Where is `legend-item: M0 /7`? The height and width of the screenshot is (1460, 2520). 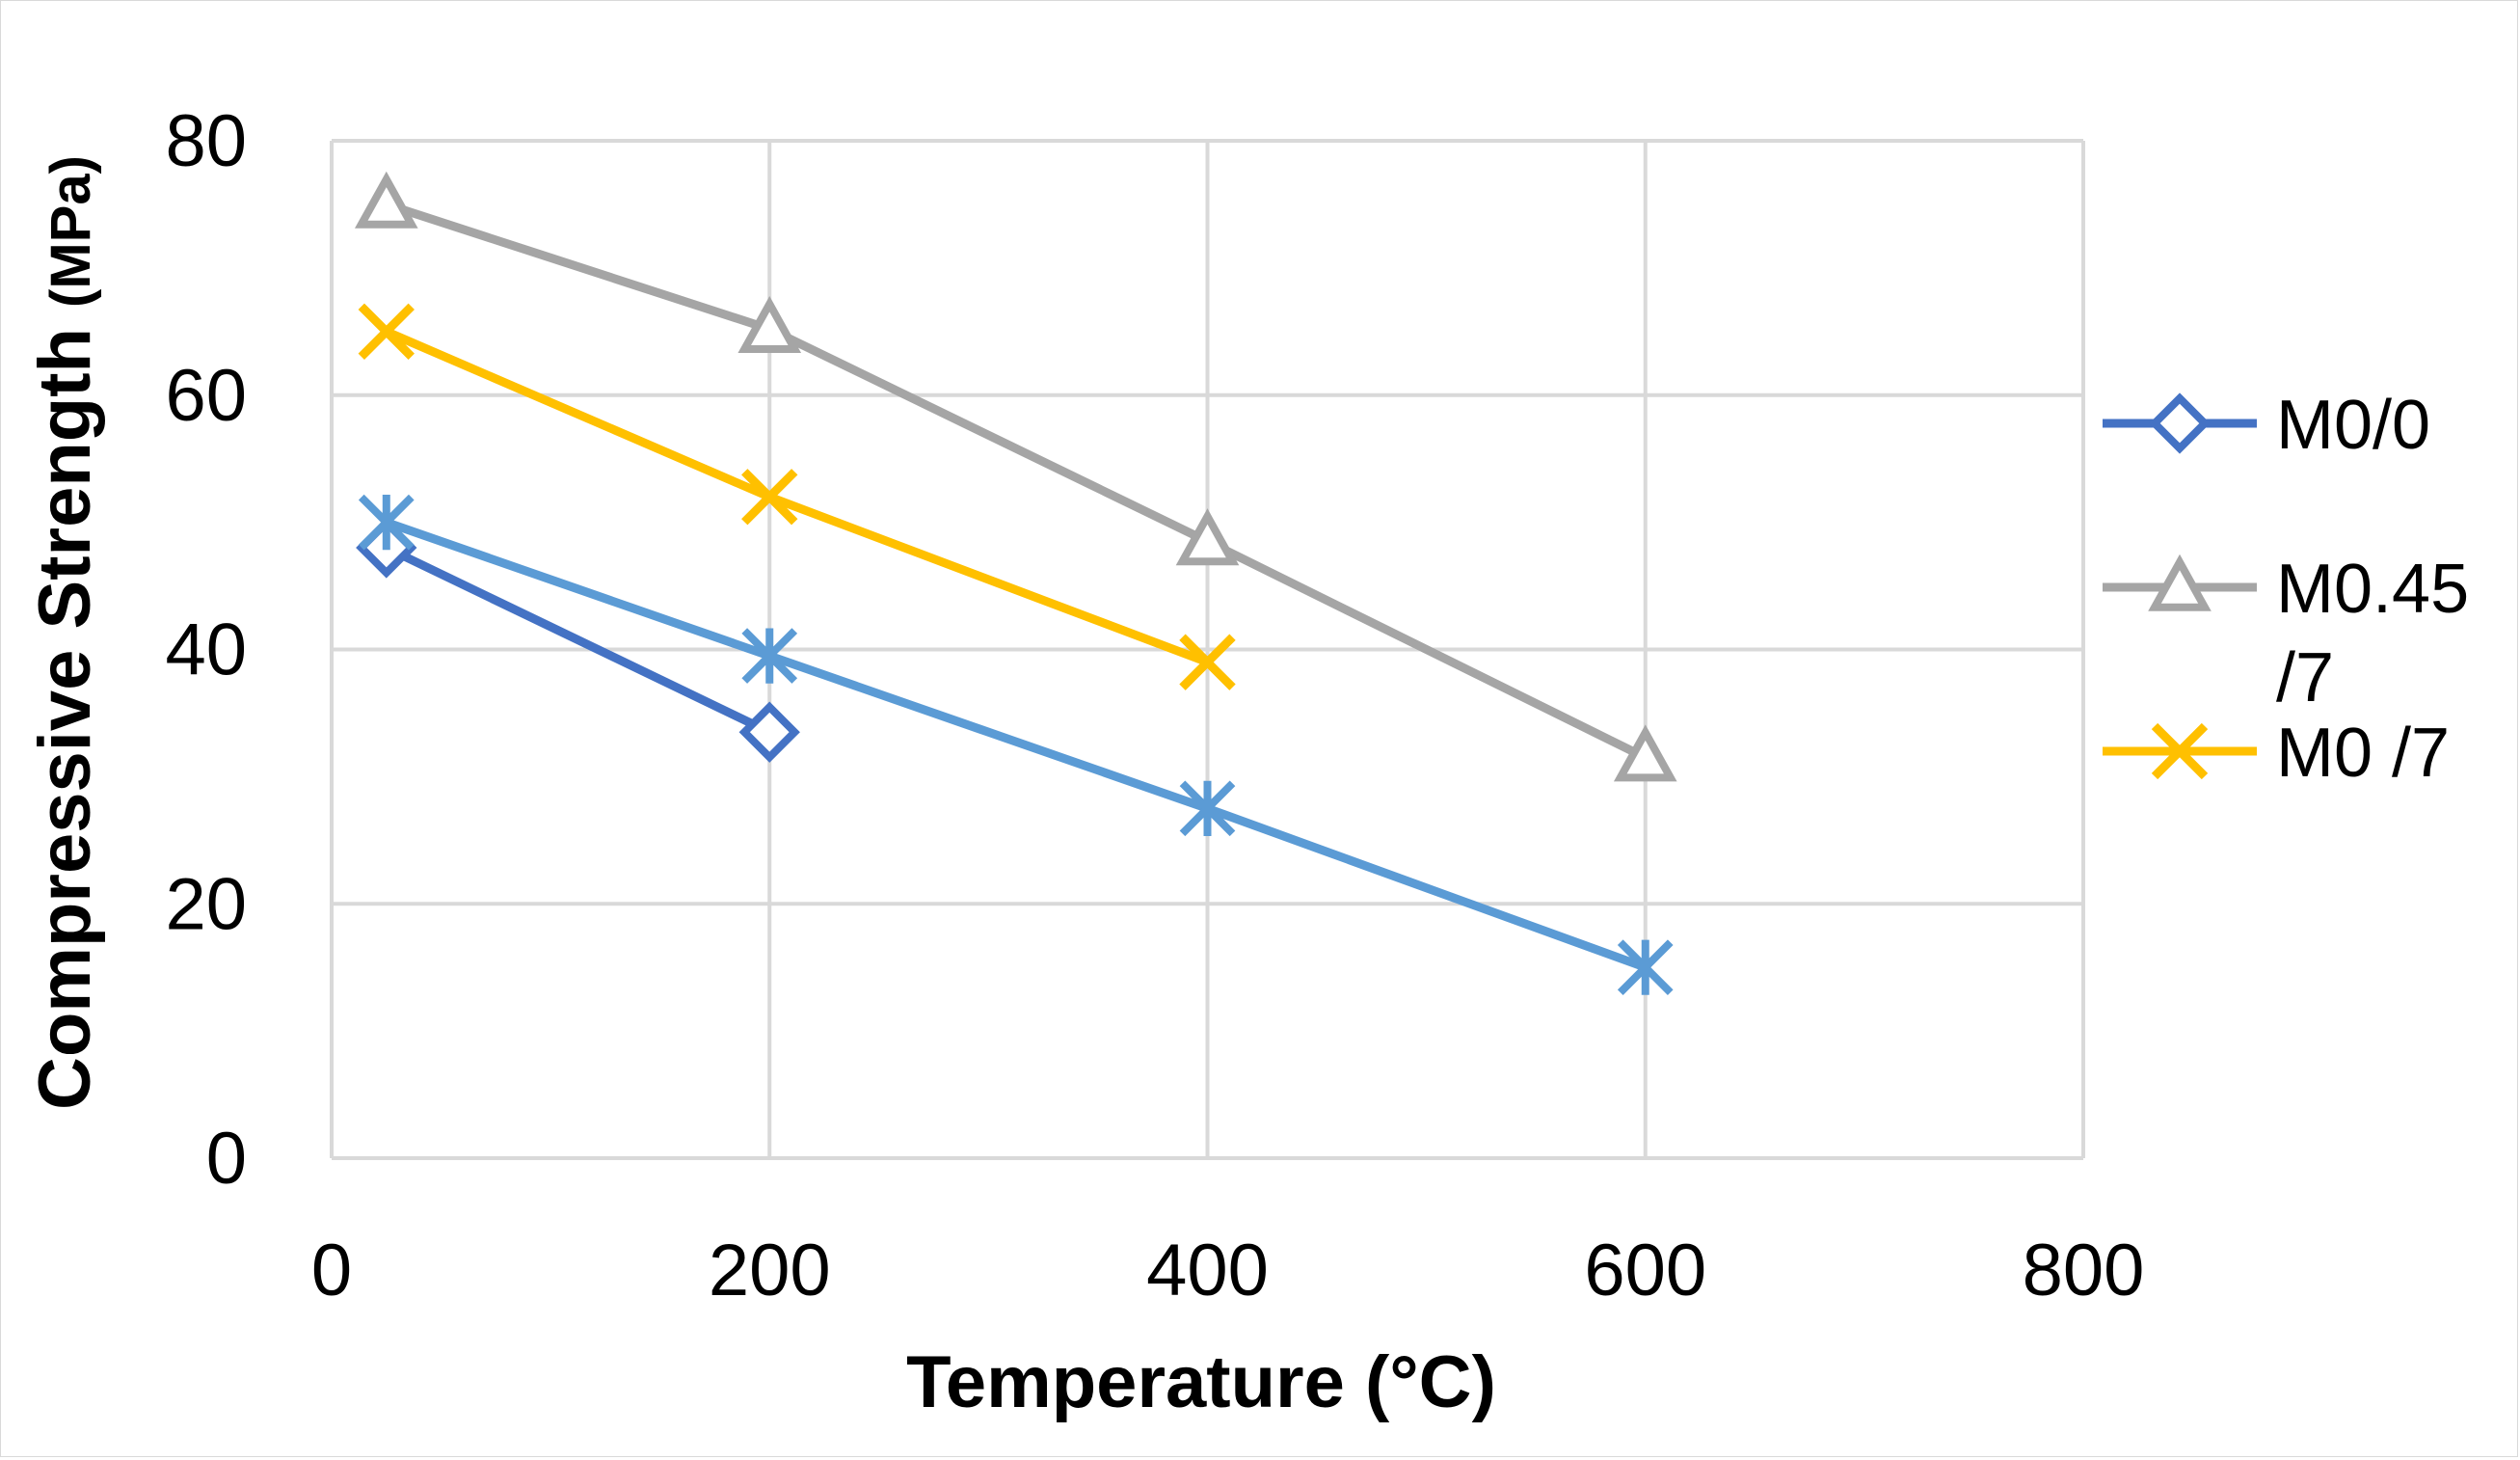 legend-item: M0 /7 is located at coordinates (2276, 753).